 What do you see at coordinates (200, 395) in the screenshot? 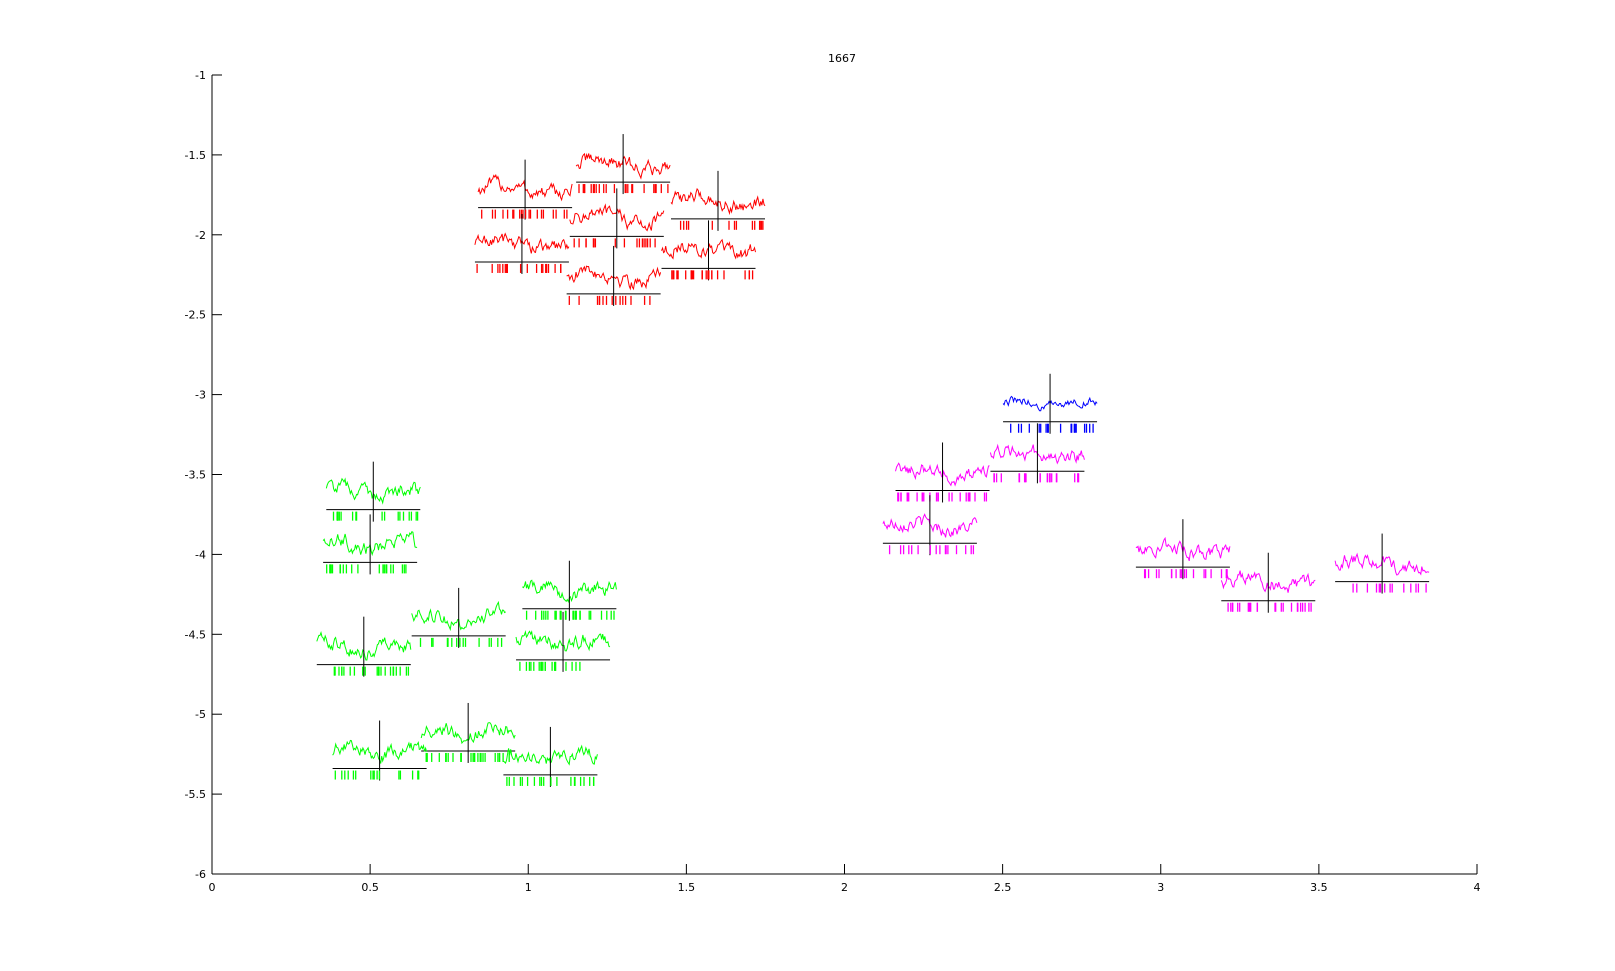
I see `y-tick-label: -3` at bounding box center [200, 395].